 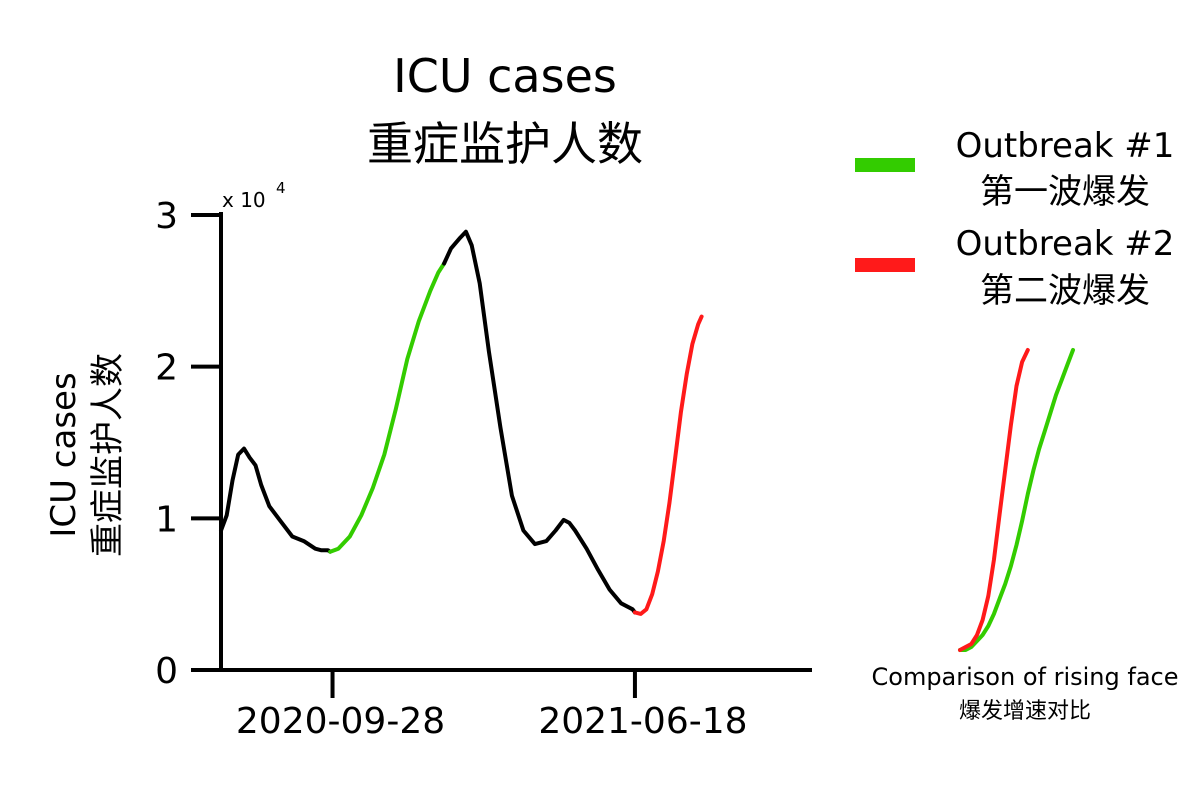 What do you see at coordinates (1065, 192) in the screenshot?
I see `legend-sublabel-outbreak-1: 第一波爆发` at bounding box center [1065, 192].